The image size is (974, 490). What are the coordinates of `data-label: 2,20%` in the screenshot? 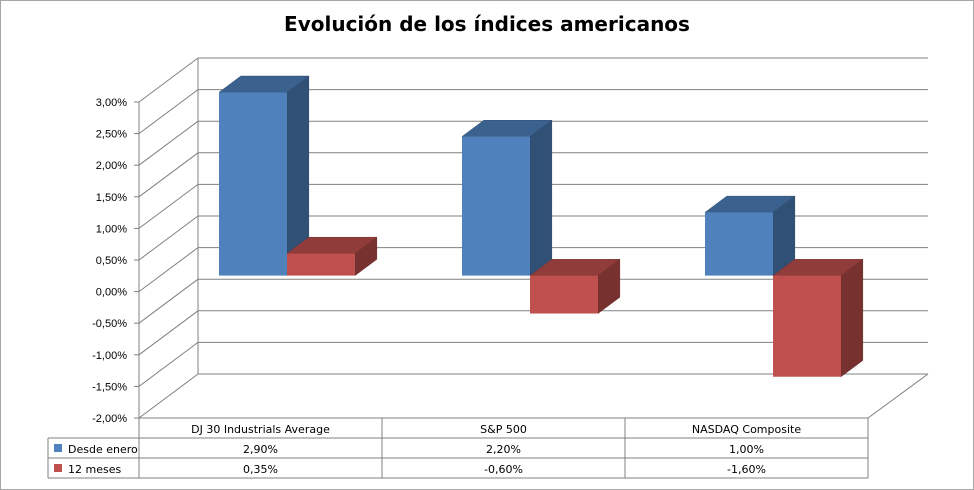 It's located at (503, 449).